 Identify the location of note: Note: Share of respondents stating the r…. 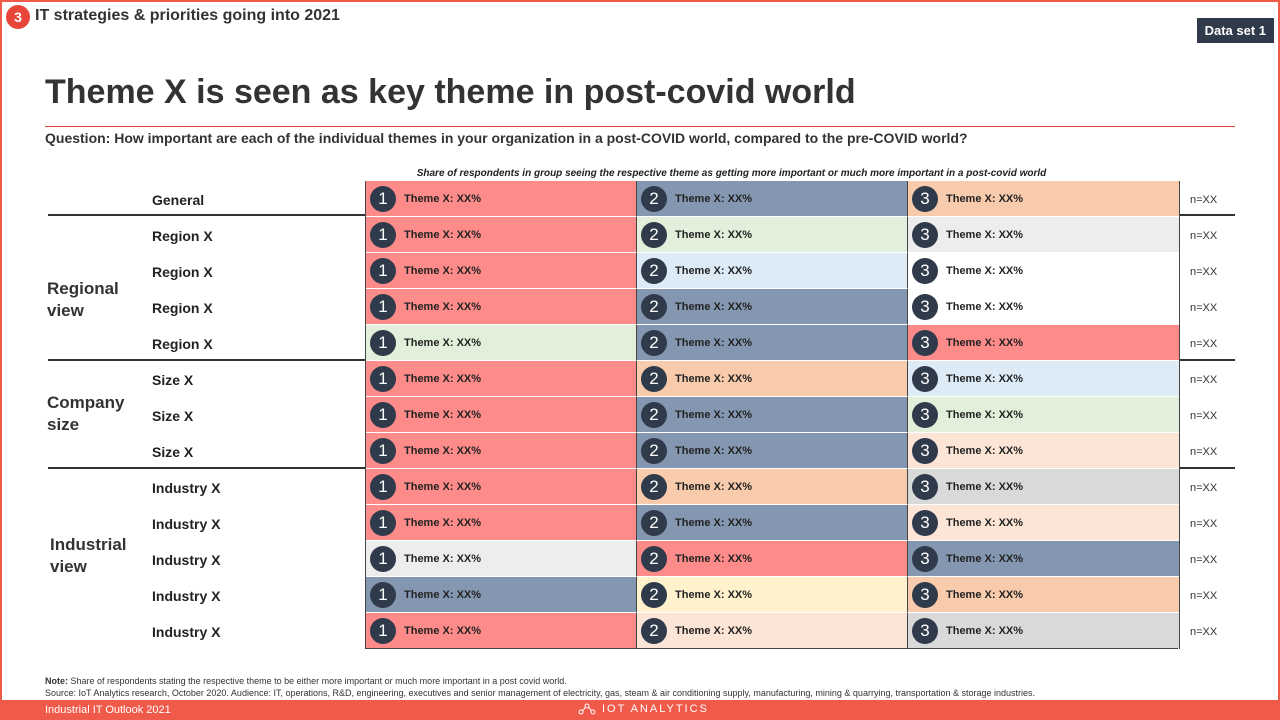
(306, 681).